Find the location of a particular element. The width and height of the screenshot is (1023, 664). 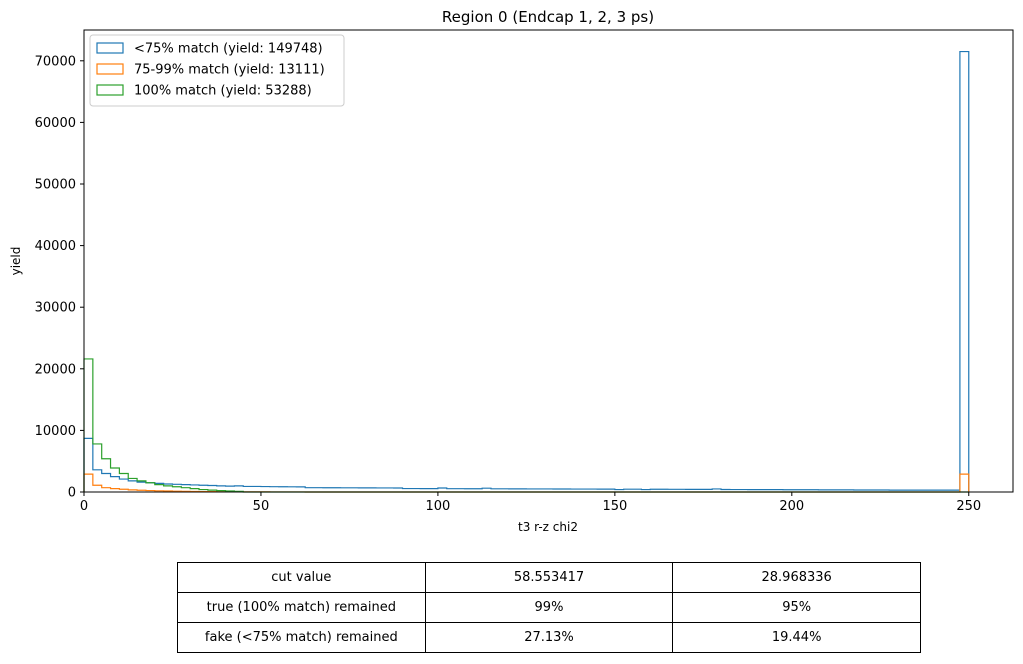

table-row: fake (<75% match) remained 27.13% 19.44% is located at coordinates (549, 637).